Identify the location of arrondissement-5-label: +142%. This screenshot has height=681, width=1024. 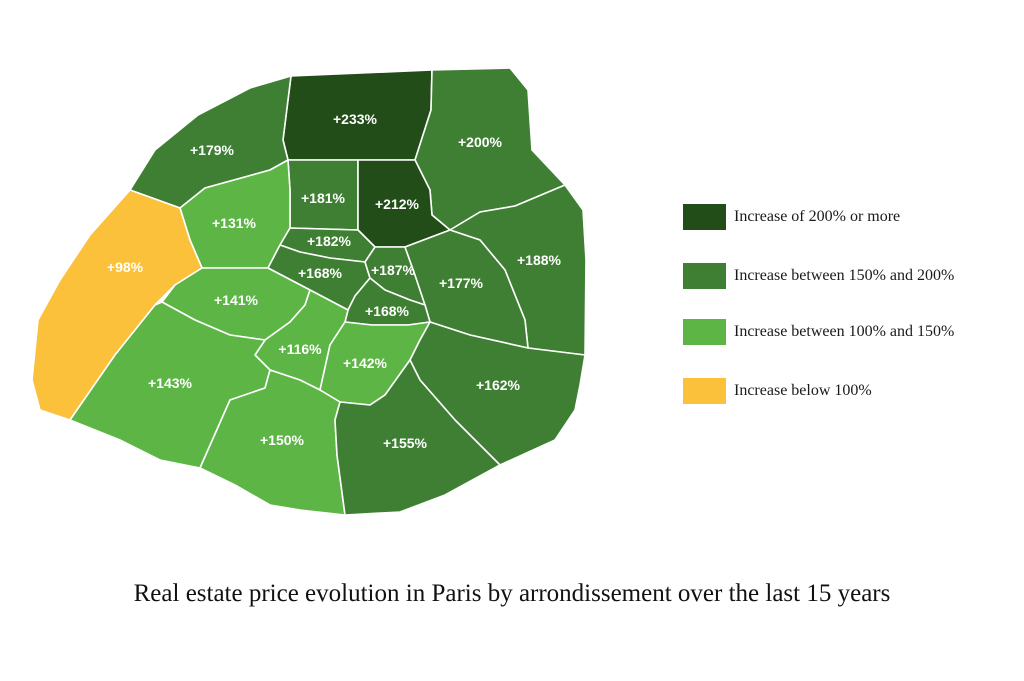
(365, 363).